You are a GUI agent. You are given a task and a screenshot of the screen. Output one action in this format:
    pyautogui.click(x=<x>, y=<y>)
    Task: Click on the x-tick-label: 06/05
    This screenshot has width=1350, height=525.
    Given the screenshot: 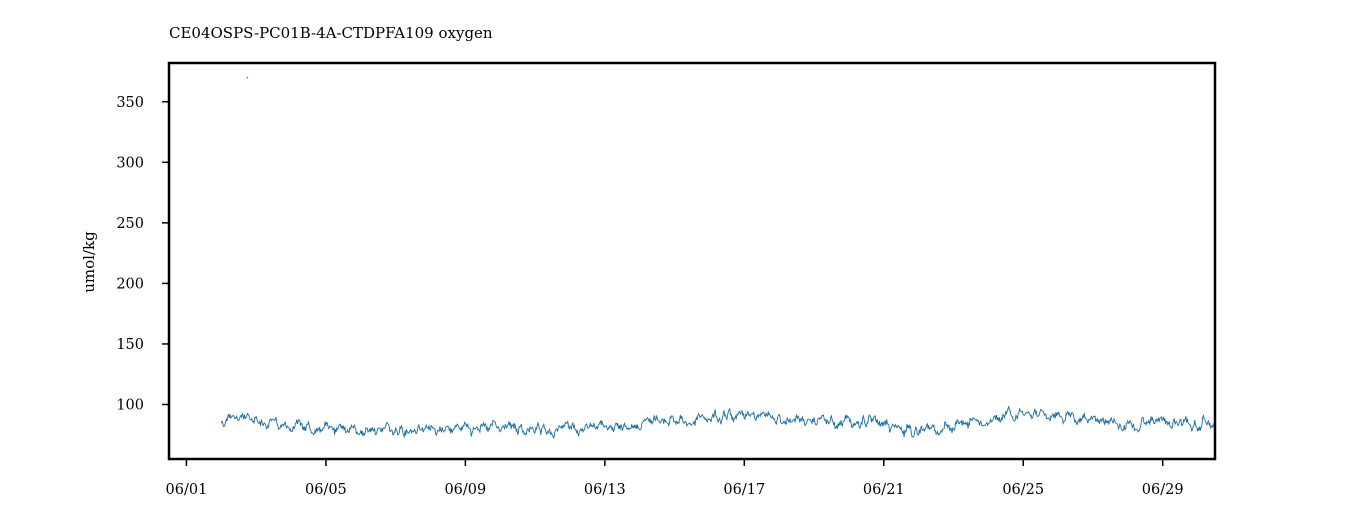 What is the action you would take?
    pyautogui.click(x=326, y=490)
    